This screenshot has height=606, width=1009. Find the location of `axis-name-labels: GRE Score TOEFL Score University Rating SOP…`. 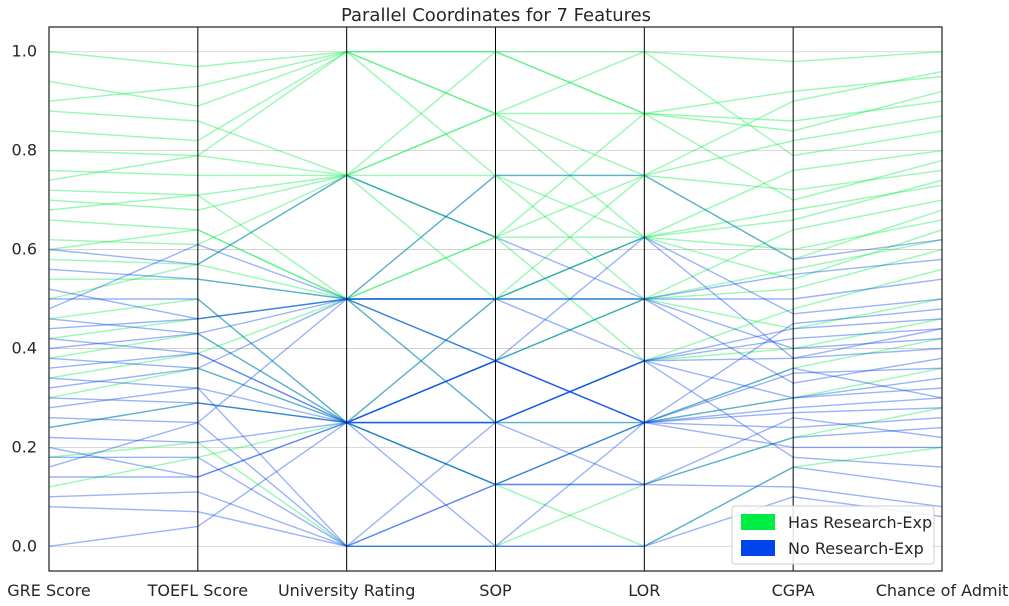

axis-name-labels: GRE Score TOEFL Score University Rating SOP… is located at coordinates (507, 590).